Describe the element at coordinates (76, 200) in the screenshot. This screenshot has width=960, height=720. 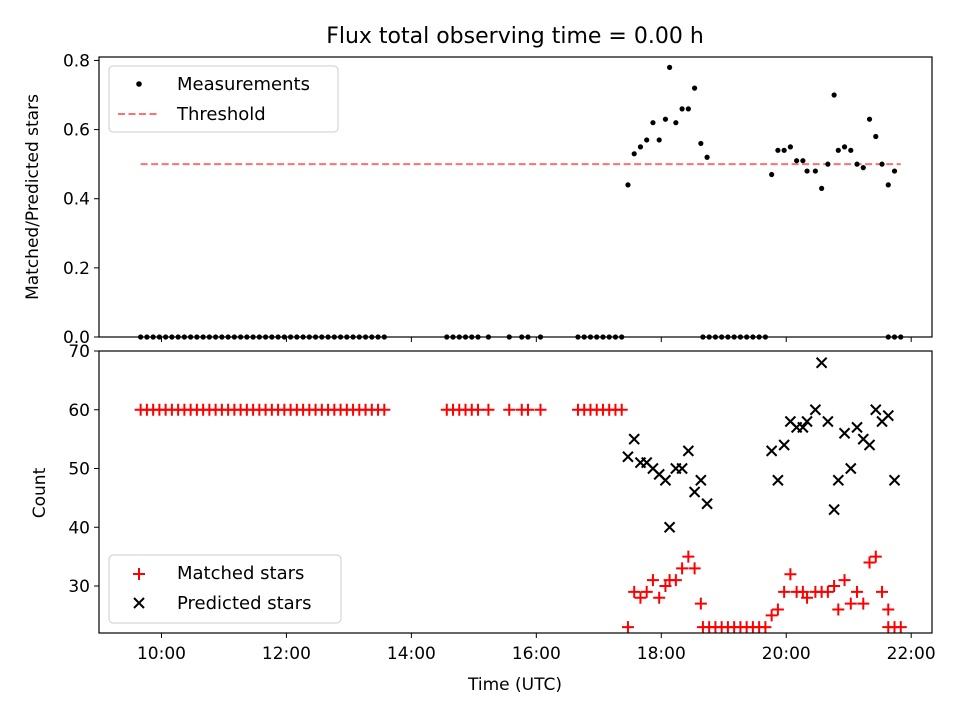
I see `top-y-tick-label: 0.4` at that location.